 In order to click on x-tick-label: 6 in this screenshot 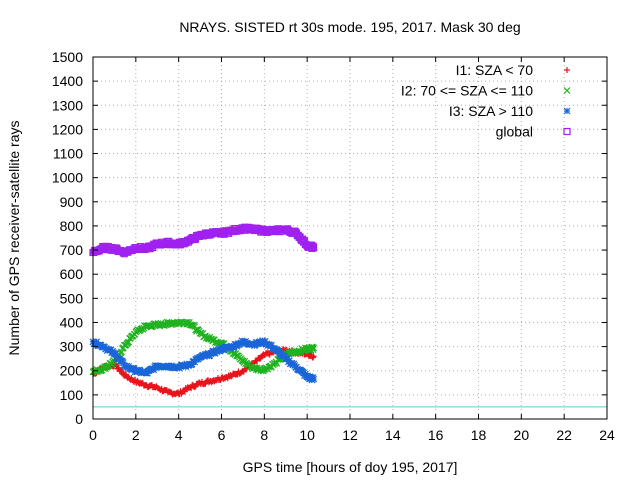, I will do `click(222, 435)`.